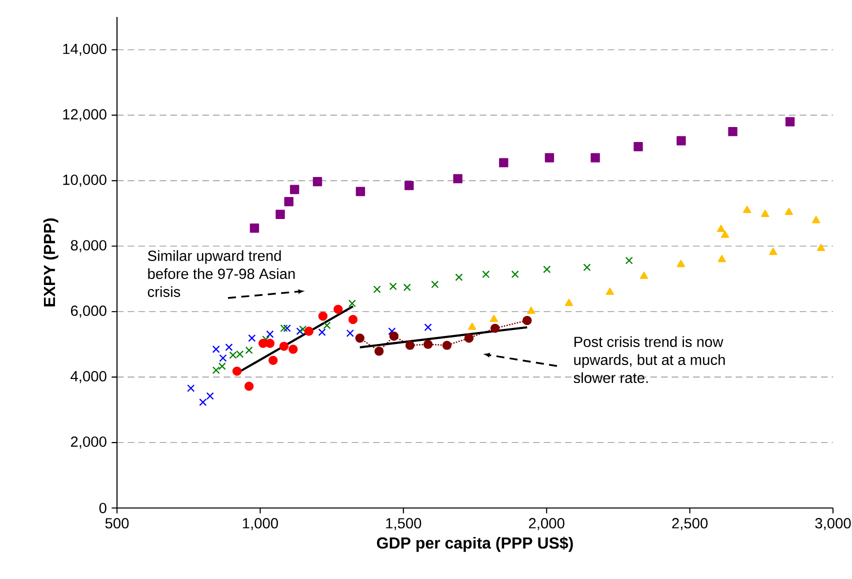  Describe the element at coordinates (833, 524) in the screenshot. I see `x-tick-label: 3,000` at that location.